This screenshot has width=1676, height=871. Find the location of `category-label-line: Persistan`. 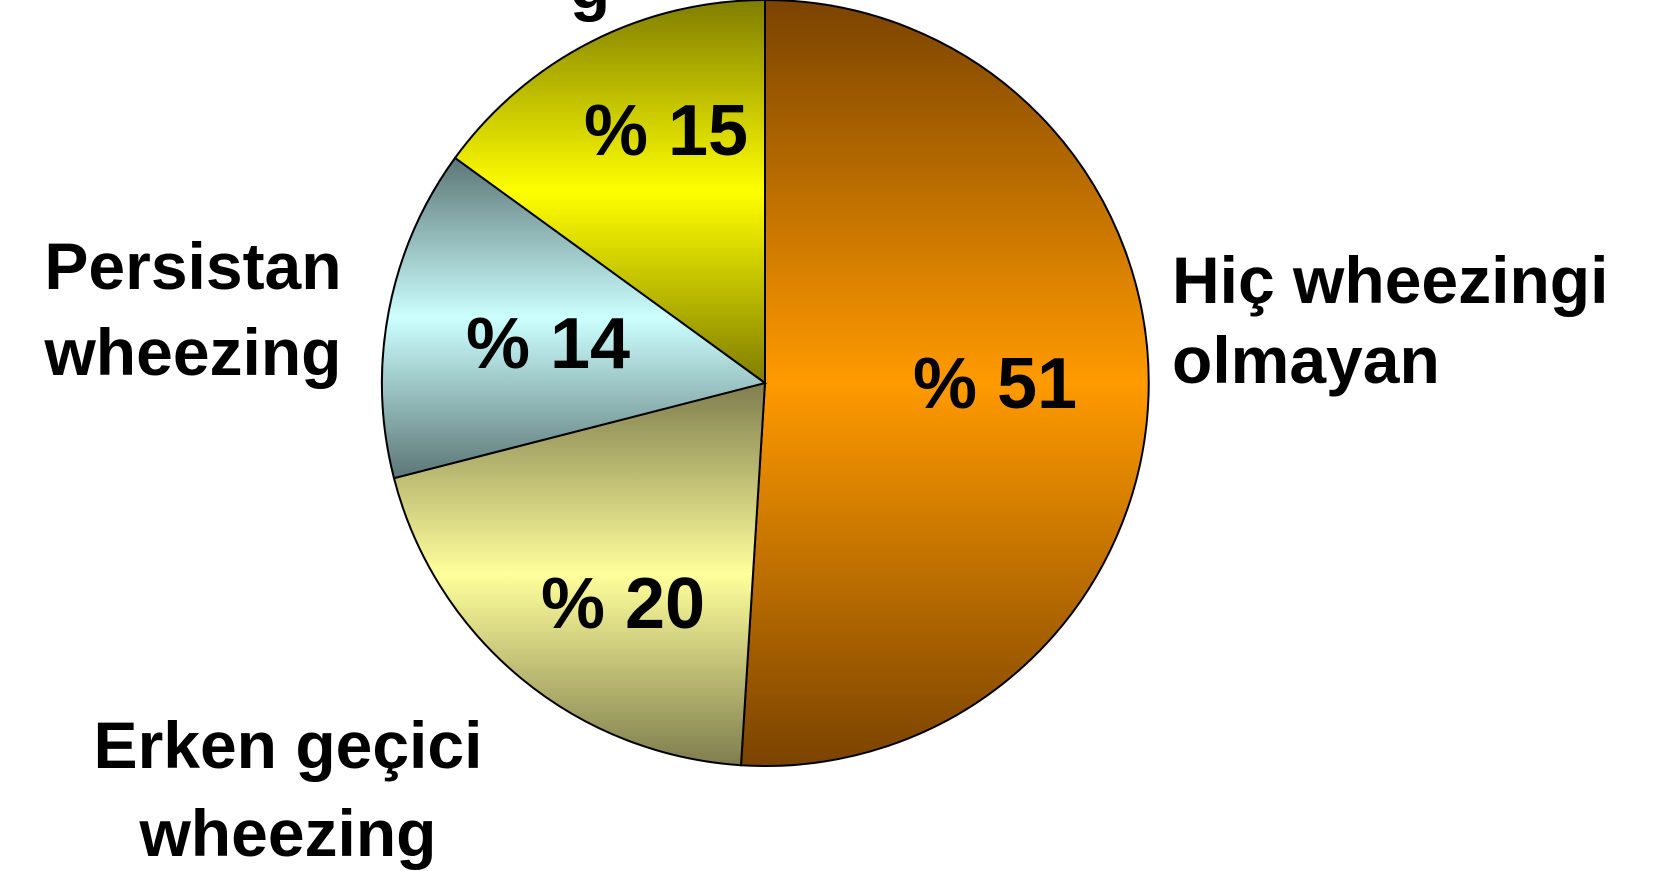

category-label-line: Persistan is located at coordinates (192, 266).